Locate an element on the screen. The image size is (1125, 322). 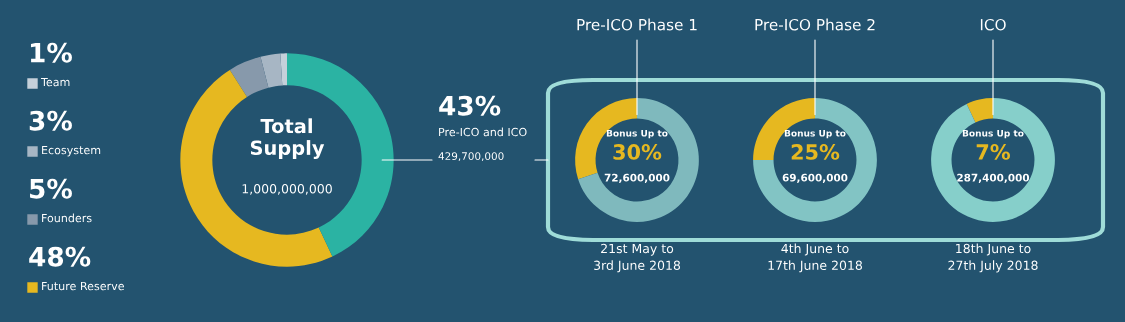
legend-label: Ecosystem is located at coordinates (71, 151).